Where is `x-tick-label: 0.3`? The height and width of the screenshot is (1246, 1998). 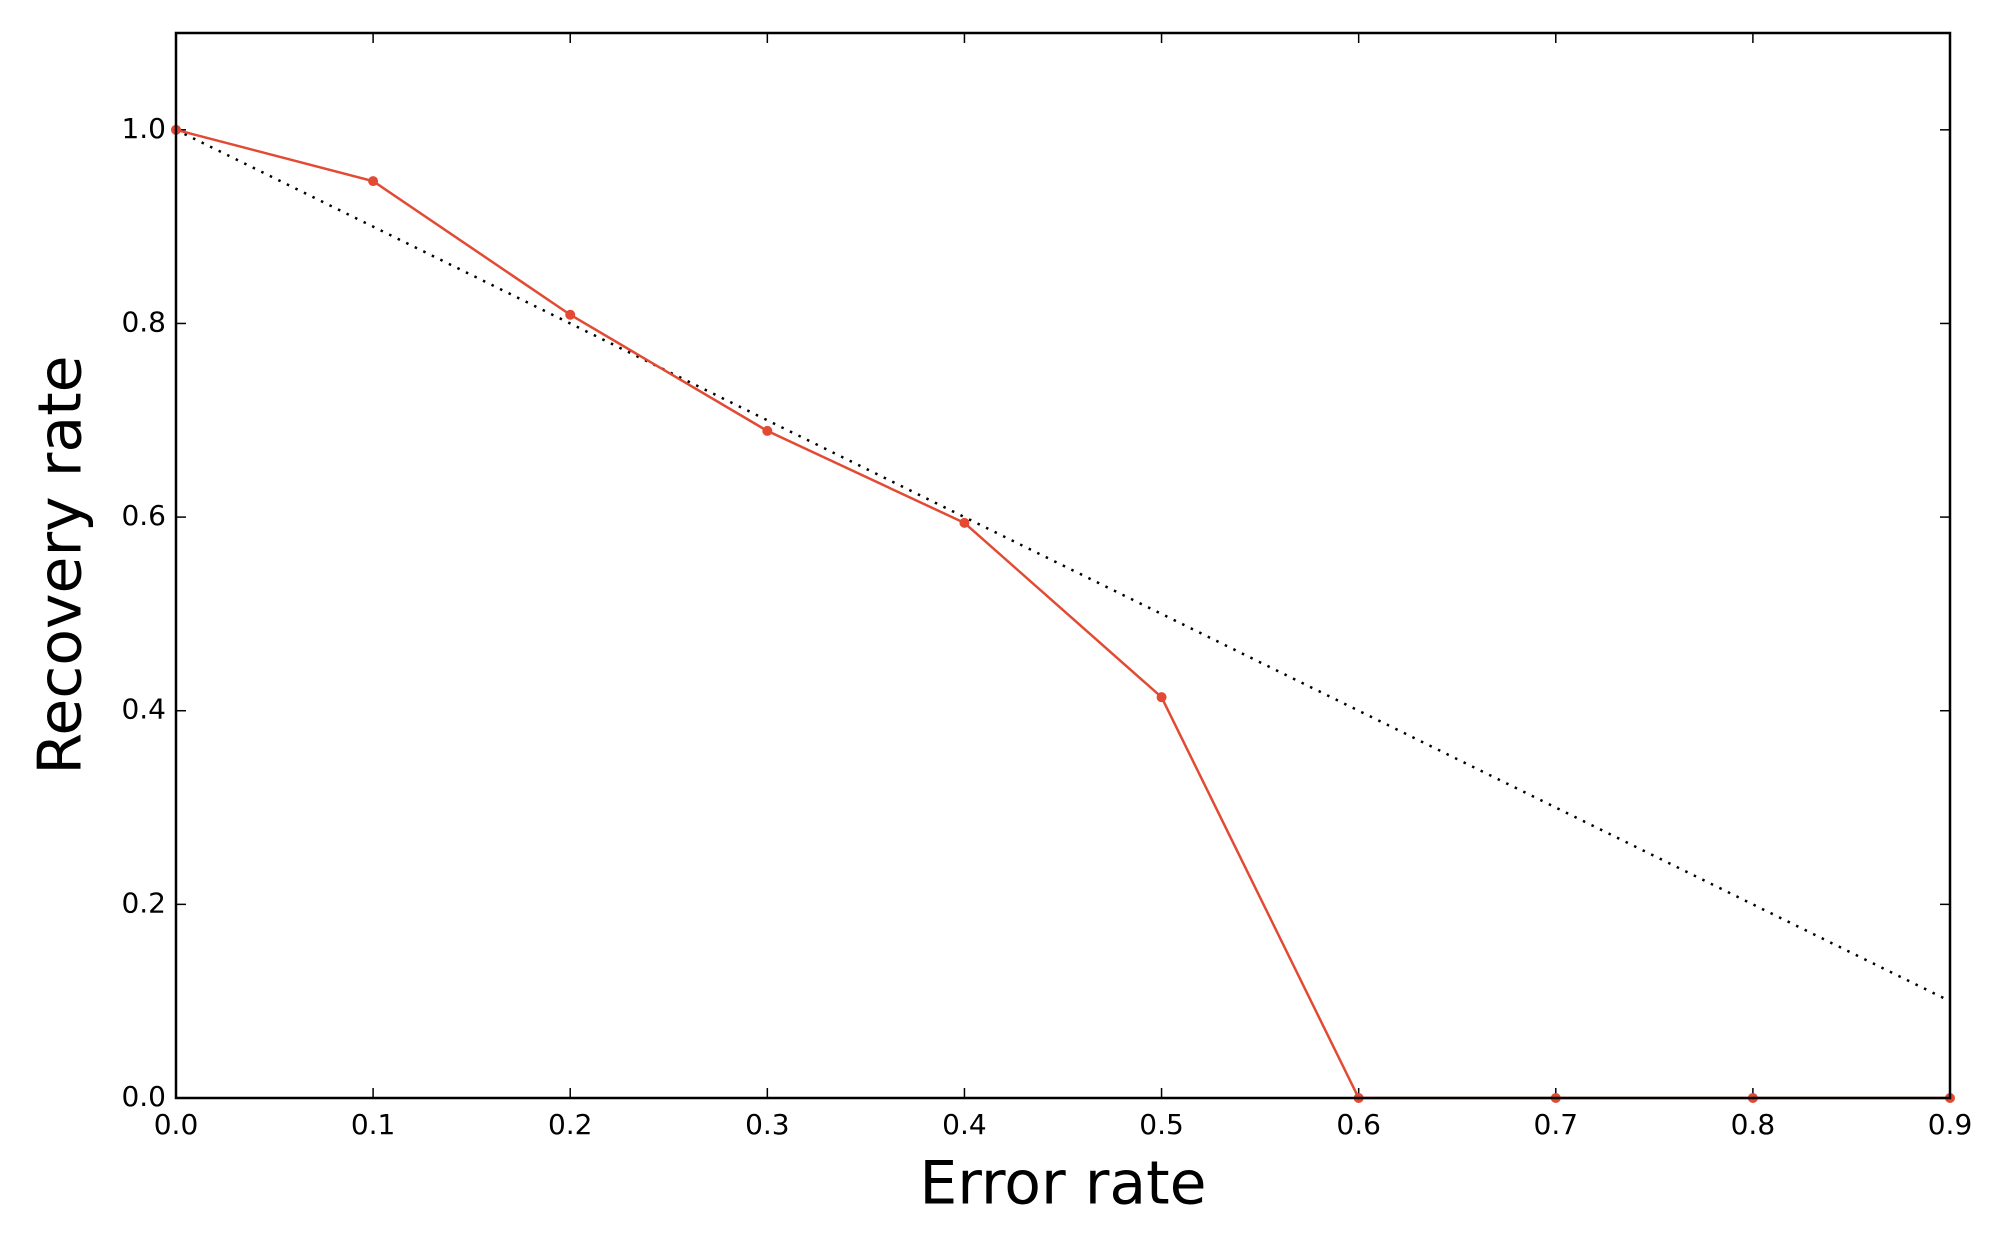
x-tick-label: 0.3 is located at coordinates (767, 1124).